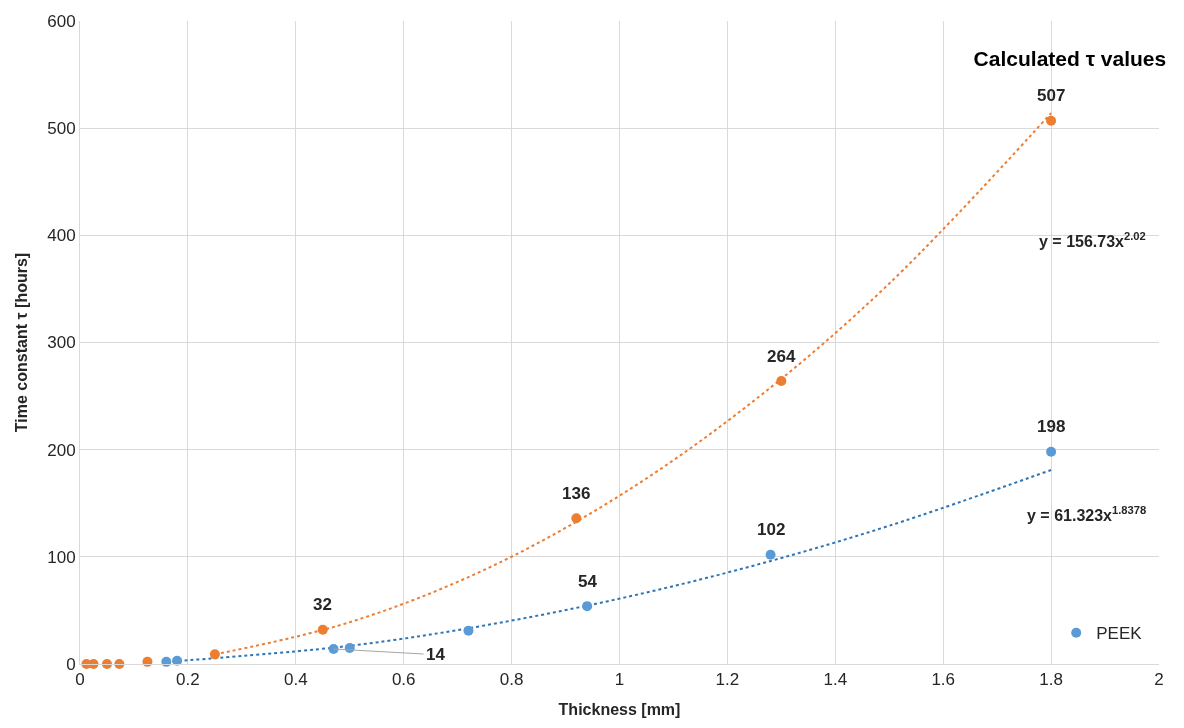 Image resolution: width=1184 pixels, height=728 pixels. Describe the element at coordinates (61, 21) in the screenshot. I see `y-tick-label: 600` at that location.